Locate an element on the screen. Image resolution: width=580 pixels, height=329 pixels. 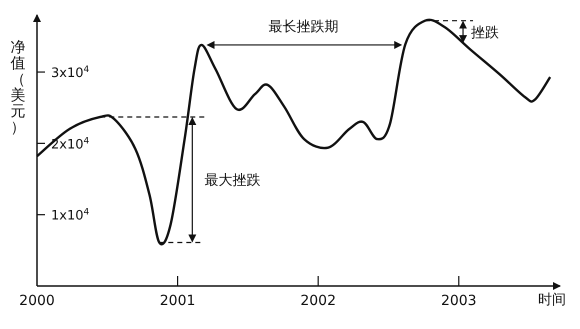
y-tick-label: 3x10$^{4}$ is located at coordinates (70, 73).